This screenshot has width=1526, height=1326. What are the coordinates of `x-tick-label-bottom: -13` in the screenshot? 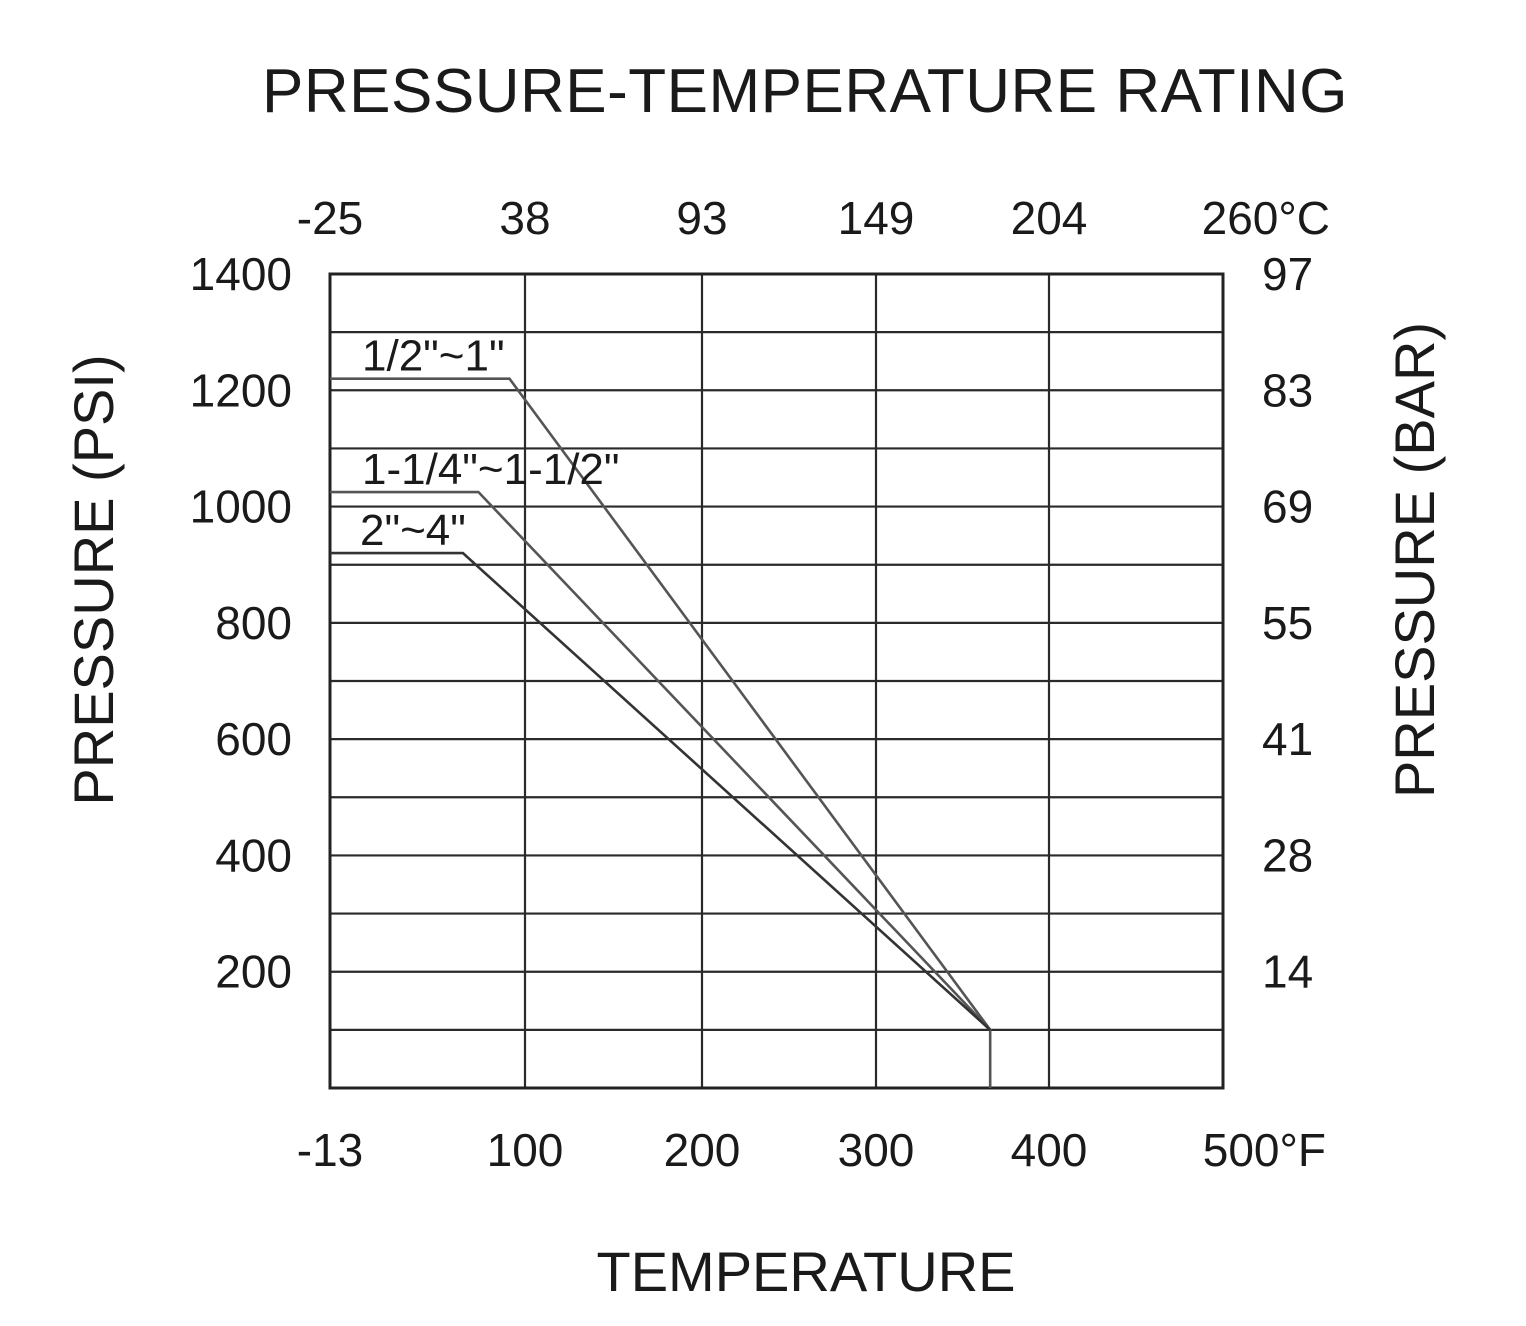 It's located at (330, 1150).